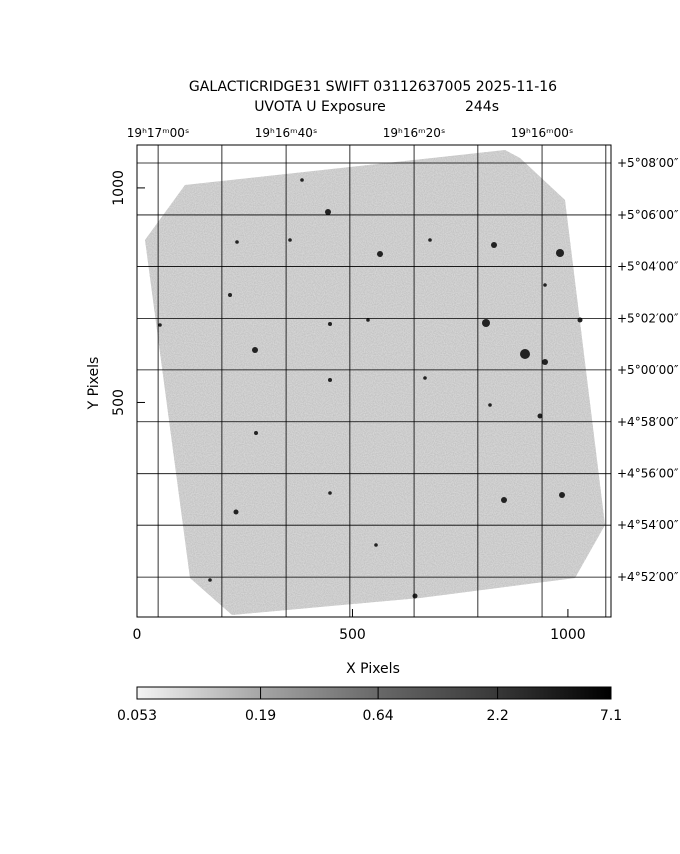 This screenshot has width=680, height=854. What do you see at coordinates (648, 266) in the screenshot?
I see `dec-tick-label: +5°04′00″` at bounding box center [648, 266].